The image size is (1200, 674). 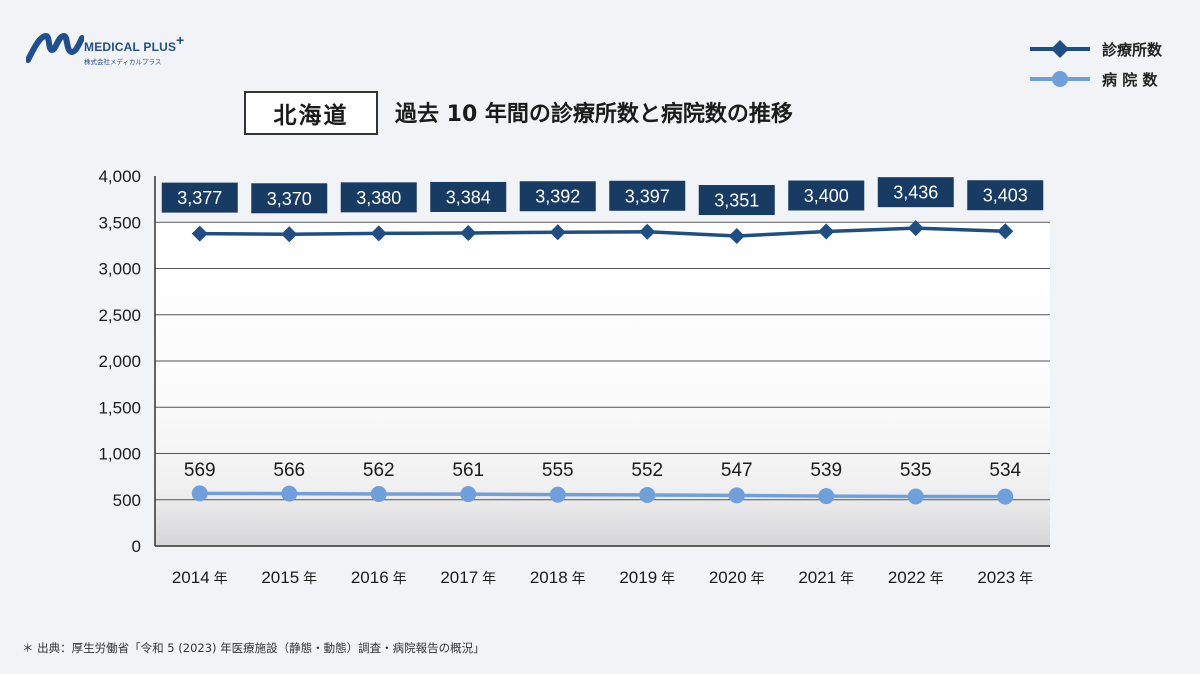 What do you see at coordinates (737, 470) in the screenshot?
I see `hospital-data-label: 547` at bounding box center [737, 470].